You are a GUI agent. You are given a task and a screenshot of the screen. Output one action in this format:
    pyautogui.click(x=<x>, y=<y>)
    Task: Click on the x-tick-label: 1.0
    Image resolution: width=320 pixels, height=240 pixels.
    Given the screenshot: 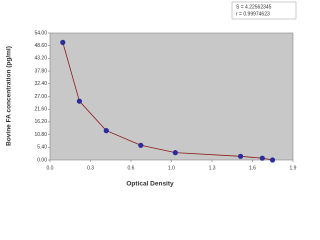 What is the action you would take?
    pyautogui.click(x=171, y=168)
    